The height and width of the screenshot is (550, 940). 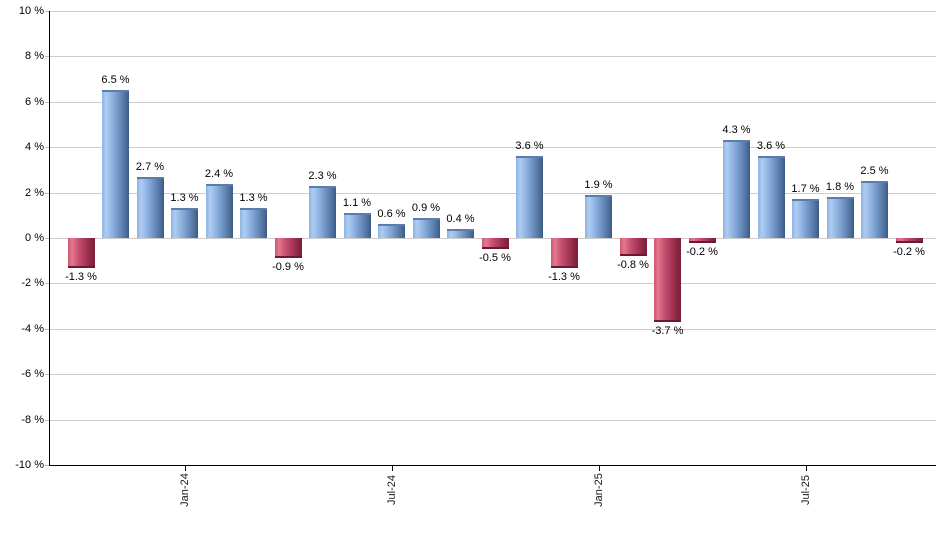 What do you see at coordinates (49, 238) in the screenshot?
I see `y-axis-line` at bounding box center [49, 238].